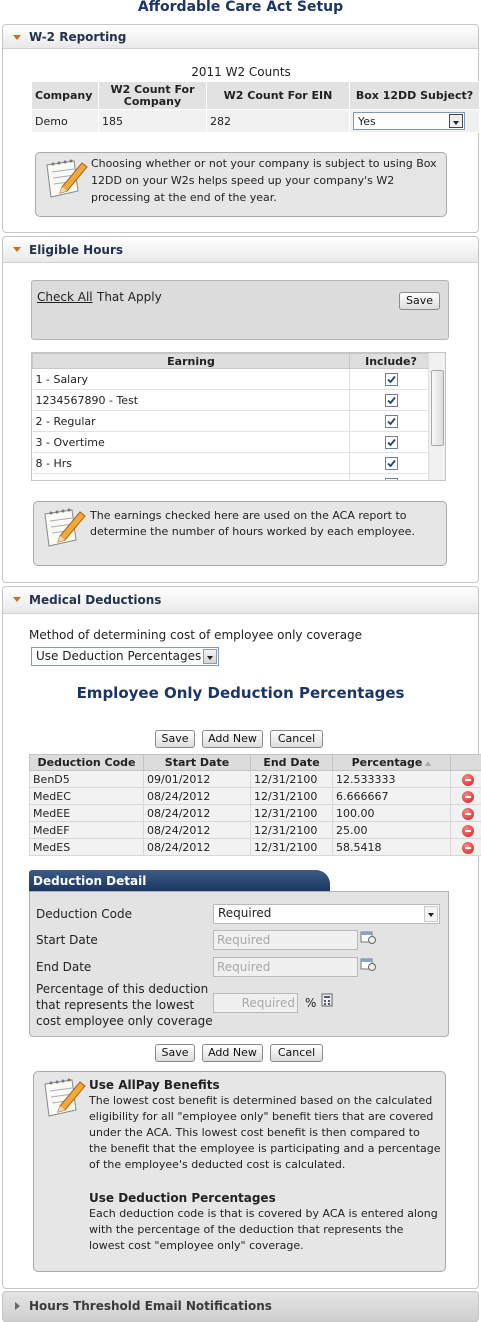  I want to click on column-header: Earning, so click(191, 361).